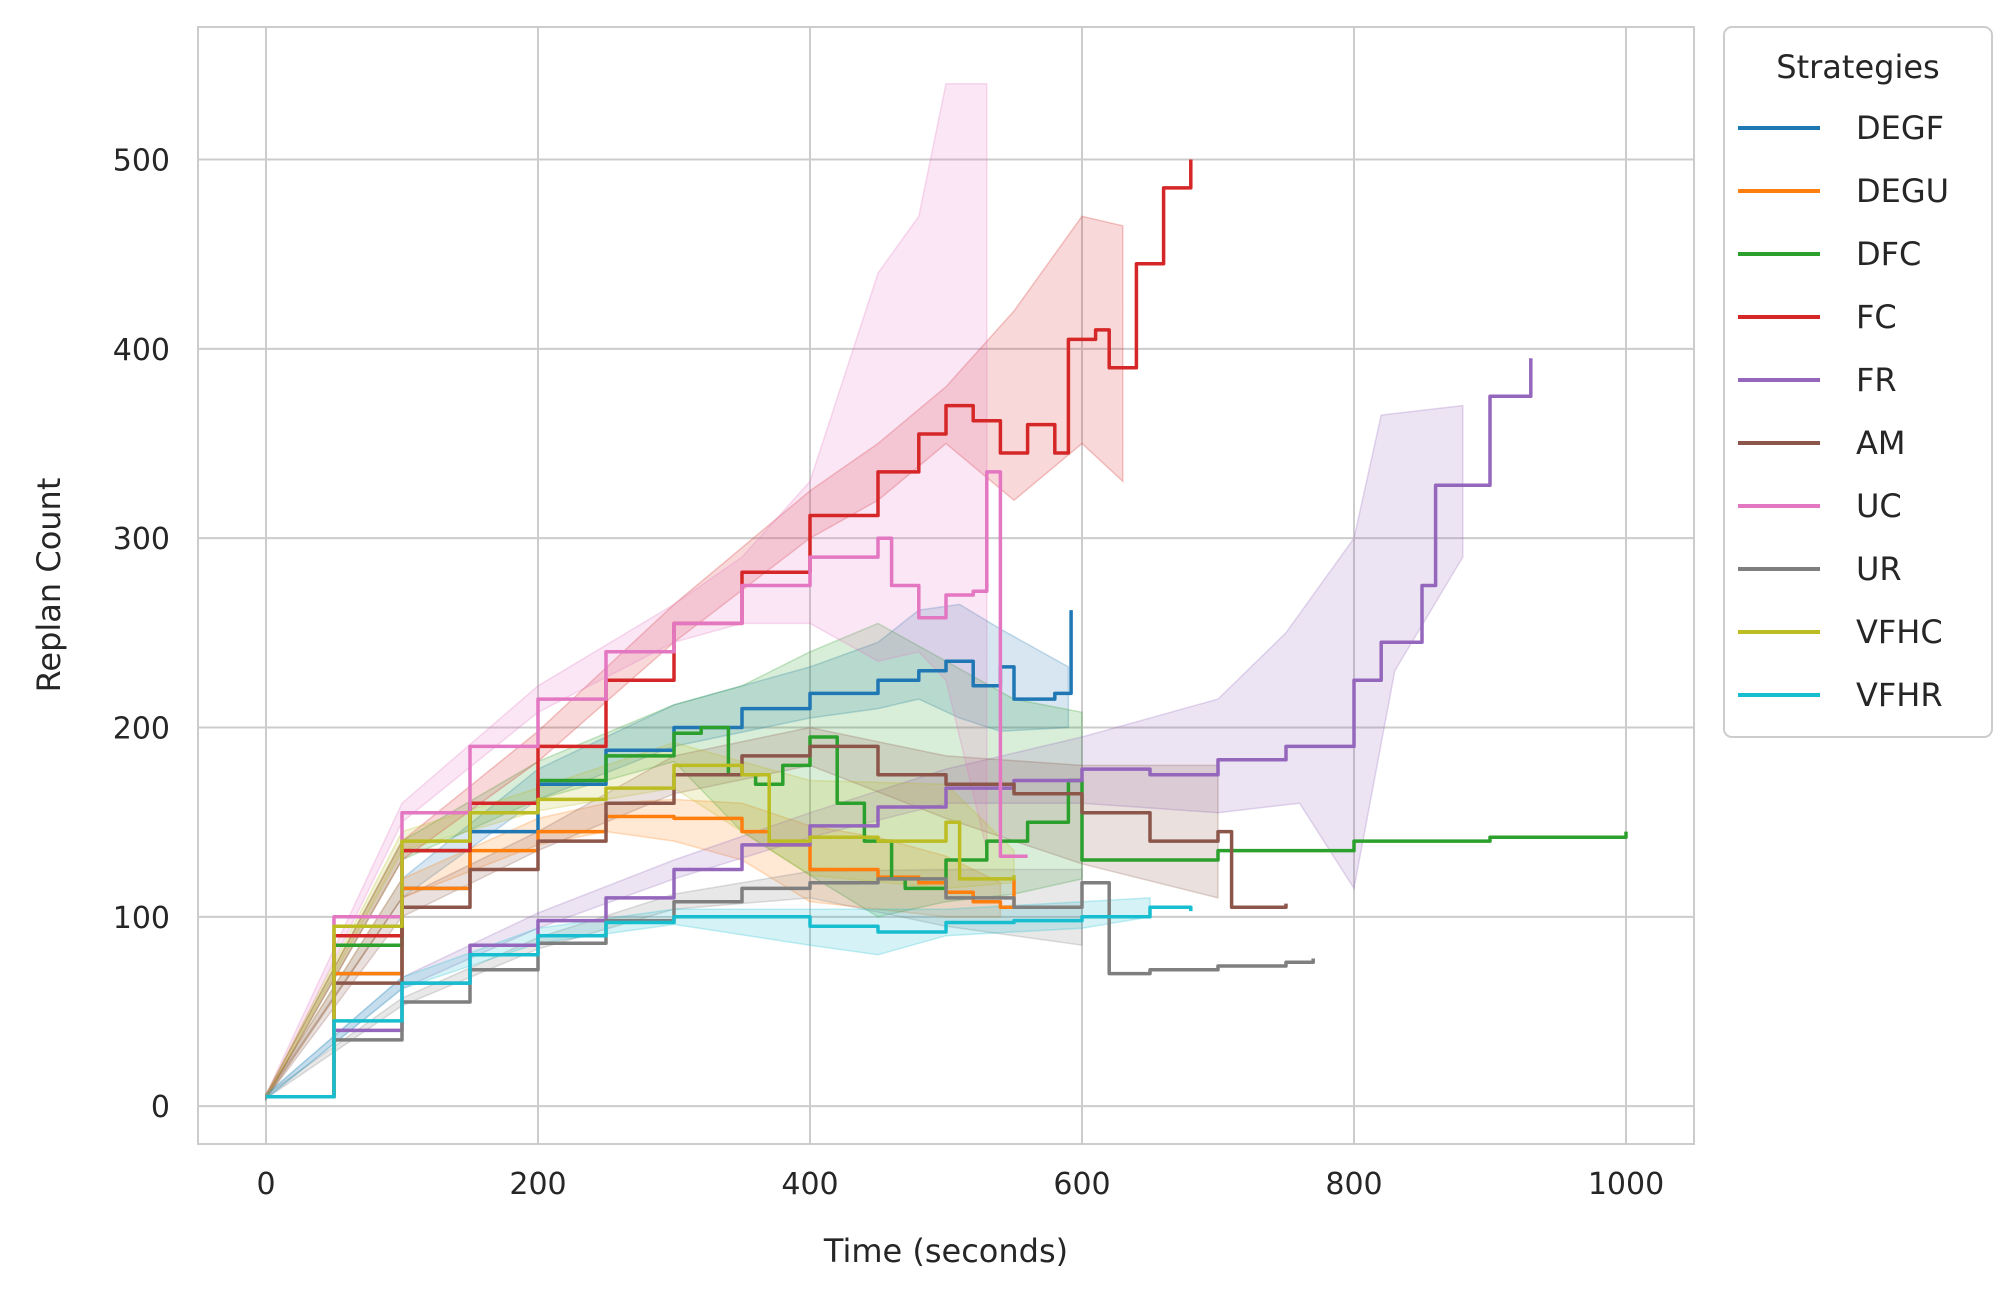 The width and height of the screenshot is (2016, 1298). Describe the element at coordinates (1879, 506) in the screenshot. I see `legend-label-uc: UC` at that location.